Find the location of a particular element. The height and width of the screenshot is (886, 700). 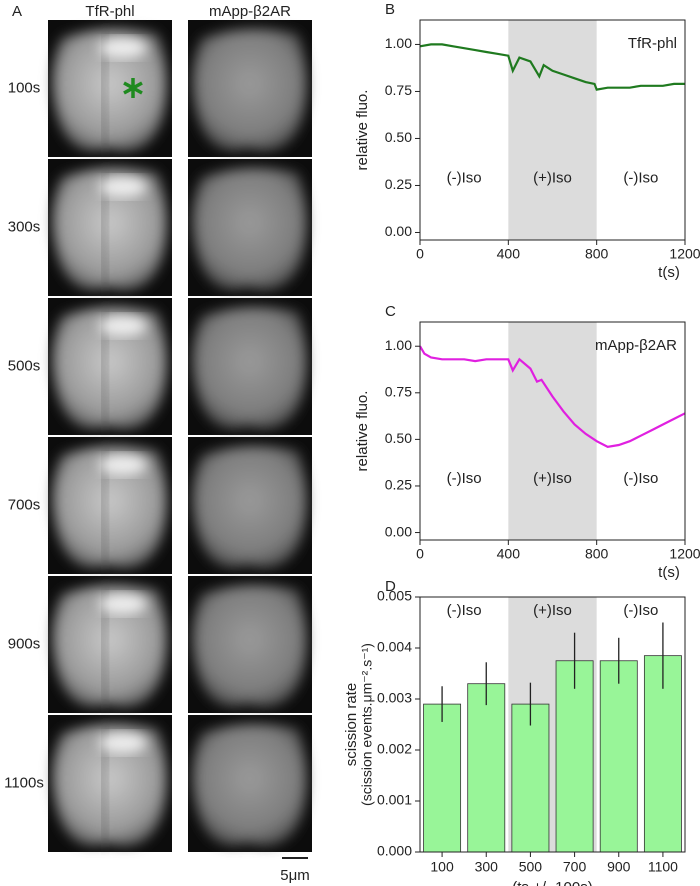

y-axis-label: (scission events.μm⁻².s⁻¹) is located at coordinates (367, 724).